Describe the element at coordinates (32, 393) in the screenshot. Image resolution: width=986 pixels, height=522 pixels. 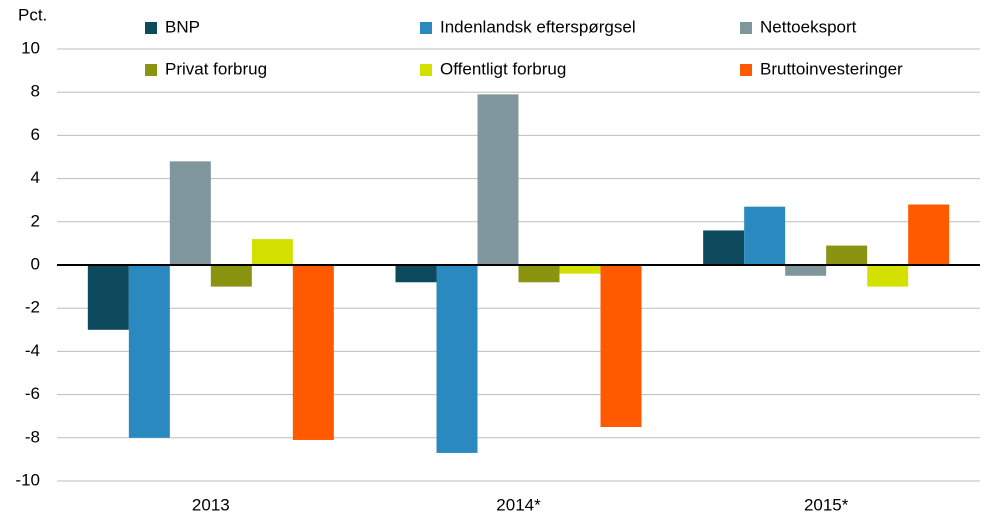
I see `y-tick-label: -6` at that location.